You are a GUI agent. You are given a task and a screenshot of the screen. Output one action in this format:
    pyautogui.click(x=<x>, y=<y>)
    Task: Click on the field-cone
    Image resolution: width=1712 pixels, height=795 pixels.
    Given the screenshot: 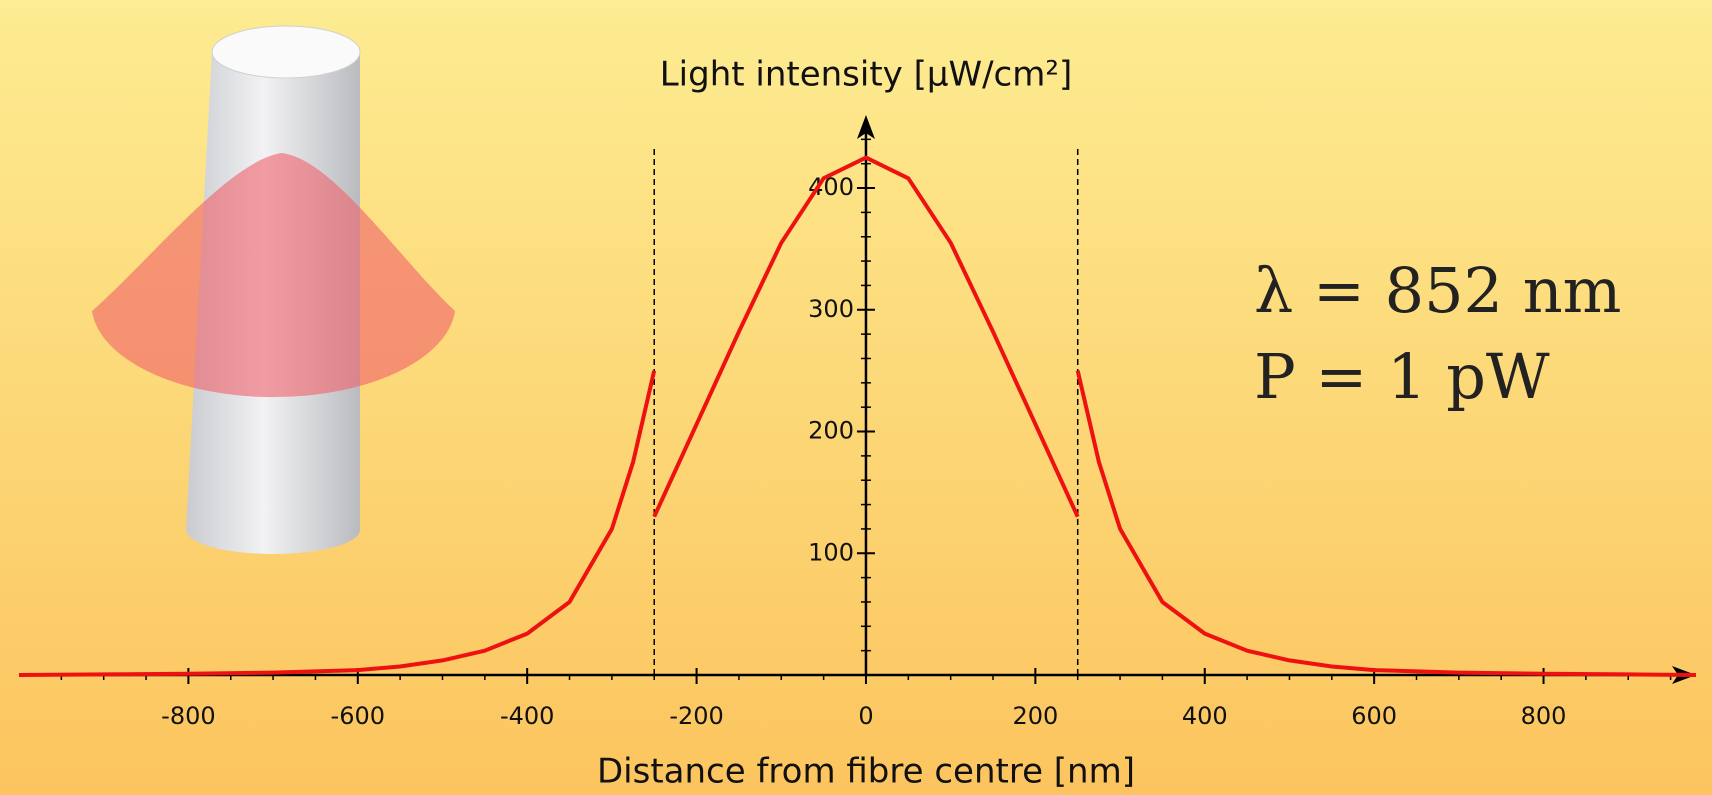 What is the action you would take?
    pyautogui.click(x=273, y=275)
    